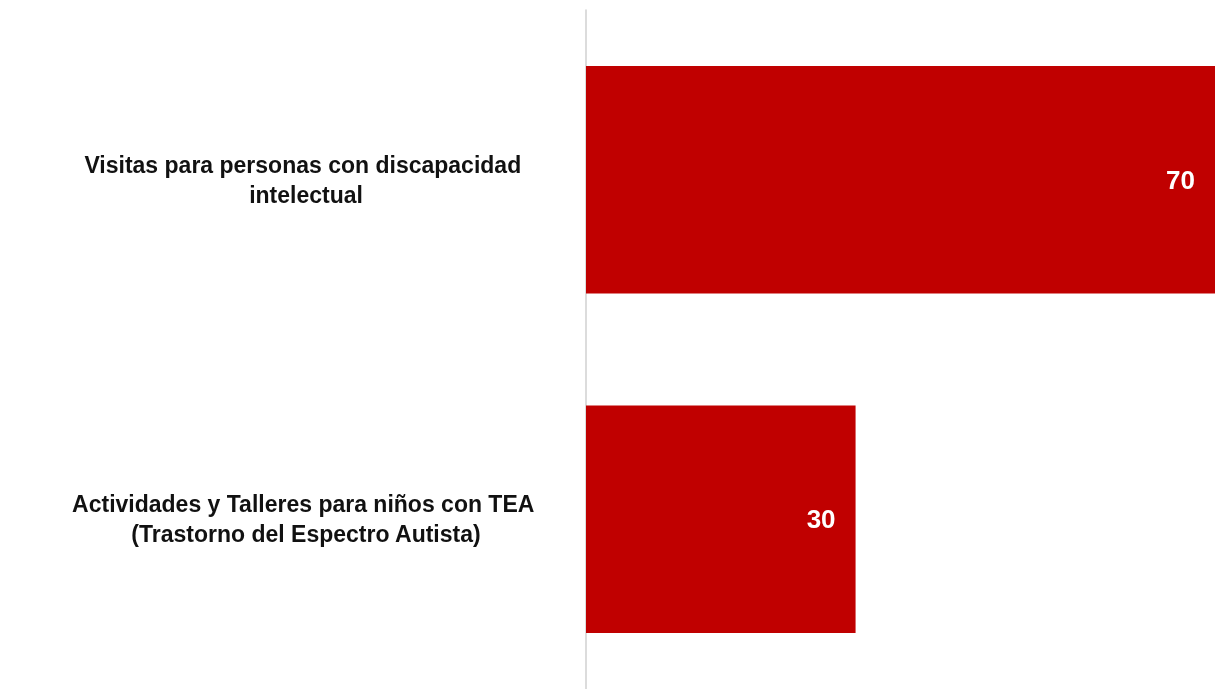 This screenshot has height=689, width=1215. What do you see at coordinates (306, 179) in the screenshot?
I see `y-tick-label: Visitas para personas con discapacidad intelectual` at bounding box center [306, 179].